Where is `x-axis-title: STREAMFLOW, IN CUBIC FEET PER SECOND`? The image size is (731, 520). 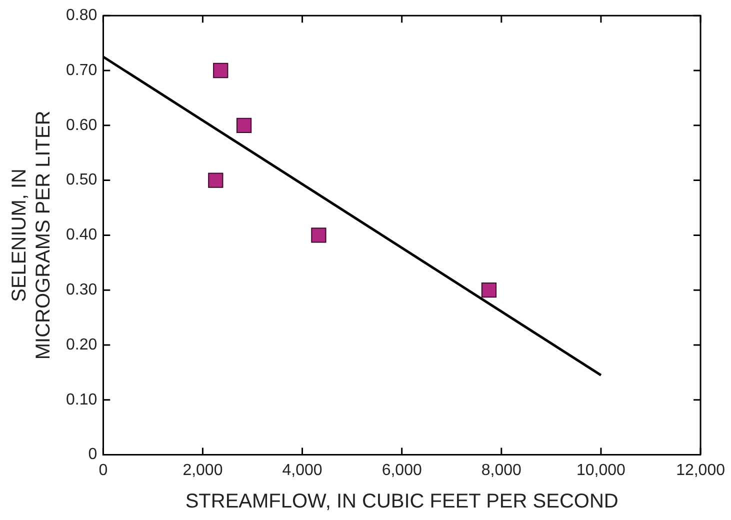
x-axis-title: STREAMFLOW, IN CUBIC FEET PER SECOND is located at coordinates (401, 501).